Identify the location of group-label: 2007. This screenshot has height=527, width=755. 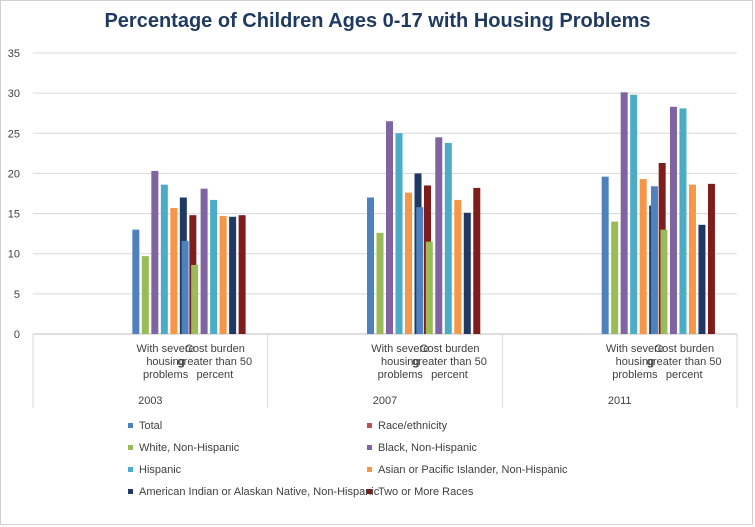
(385, 401).